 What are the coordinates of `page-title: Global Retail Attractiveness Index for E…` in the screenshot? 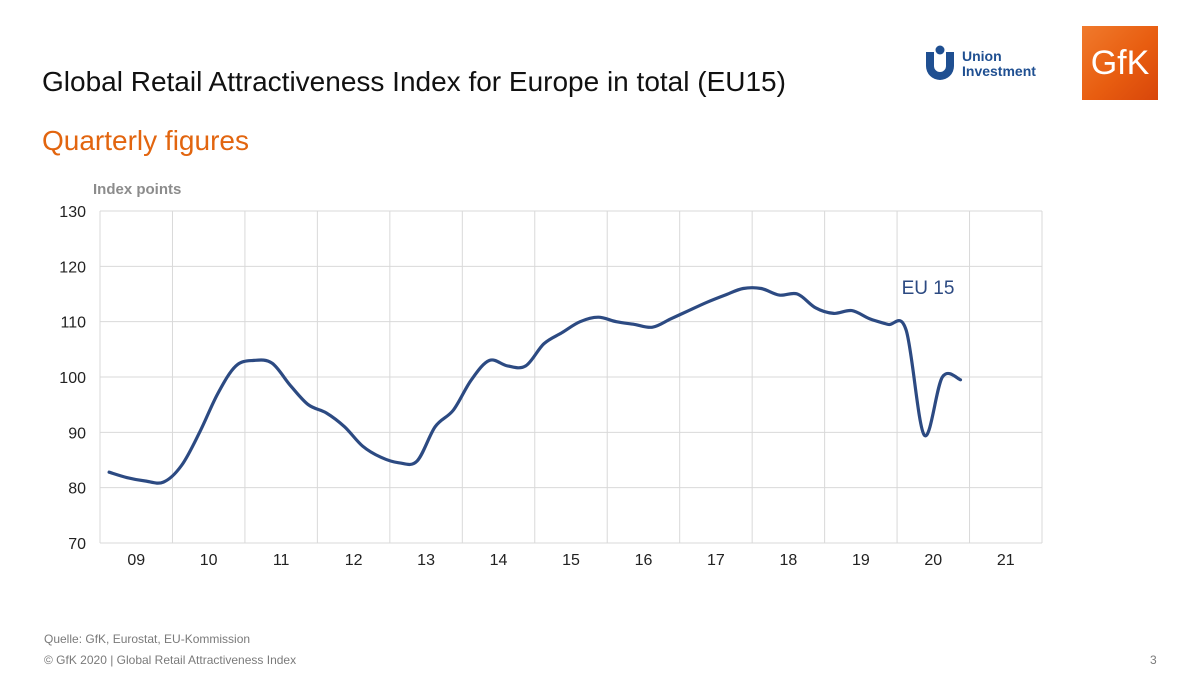 It's located at (414, 81).